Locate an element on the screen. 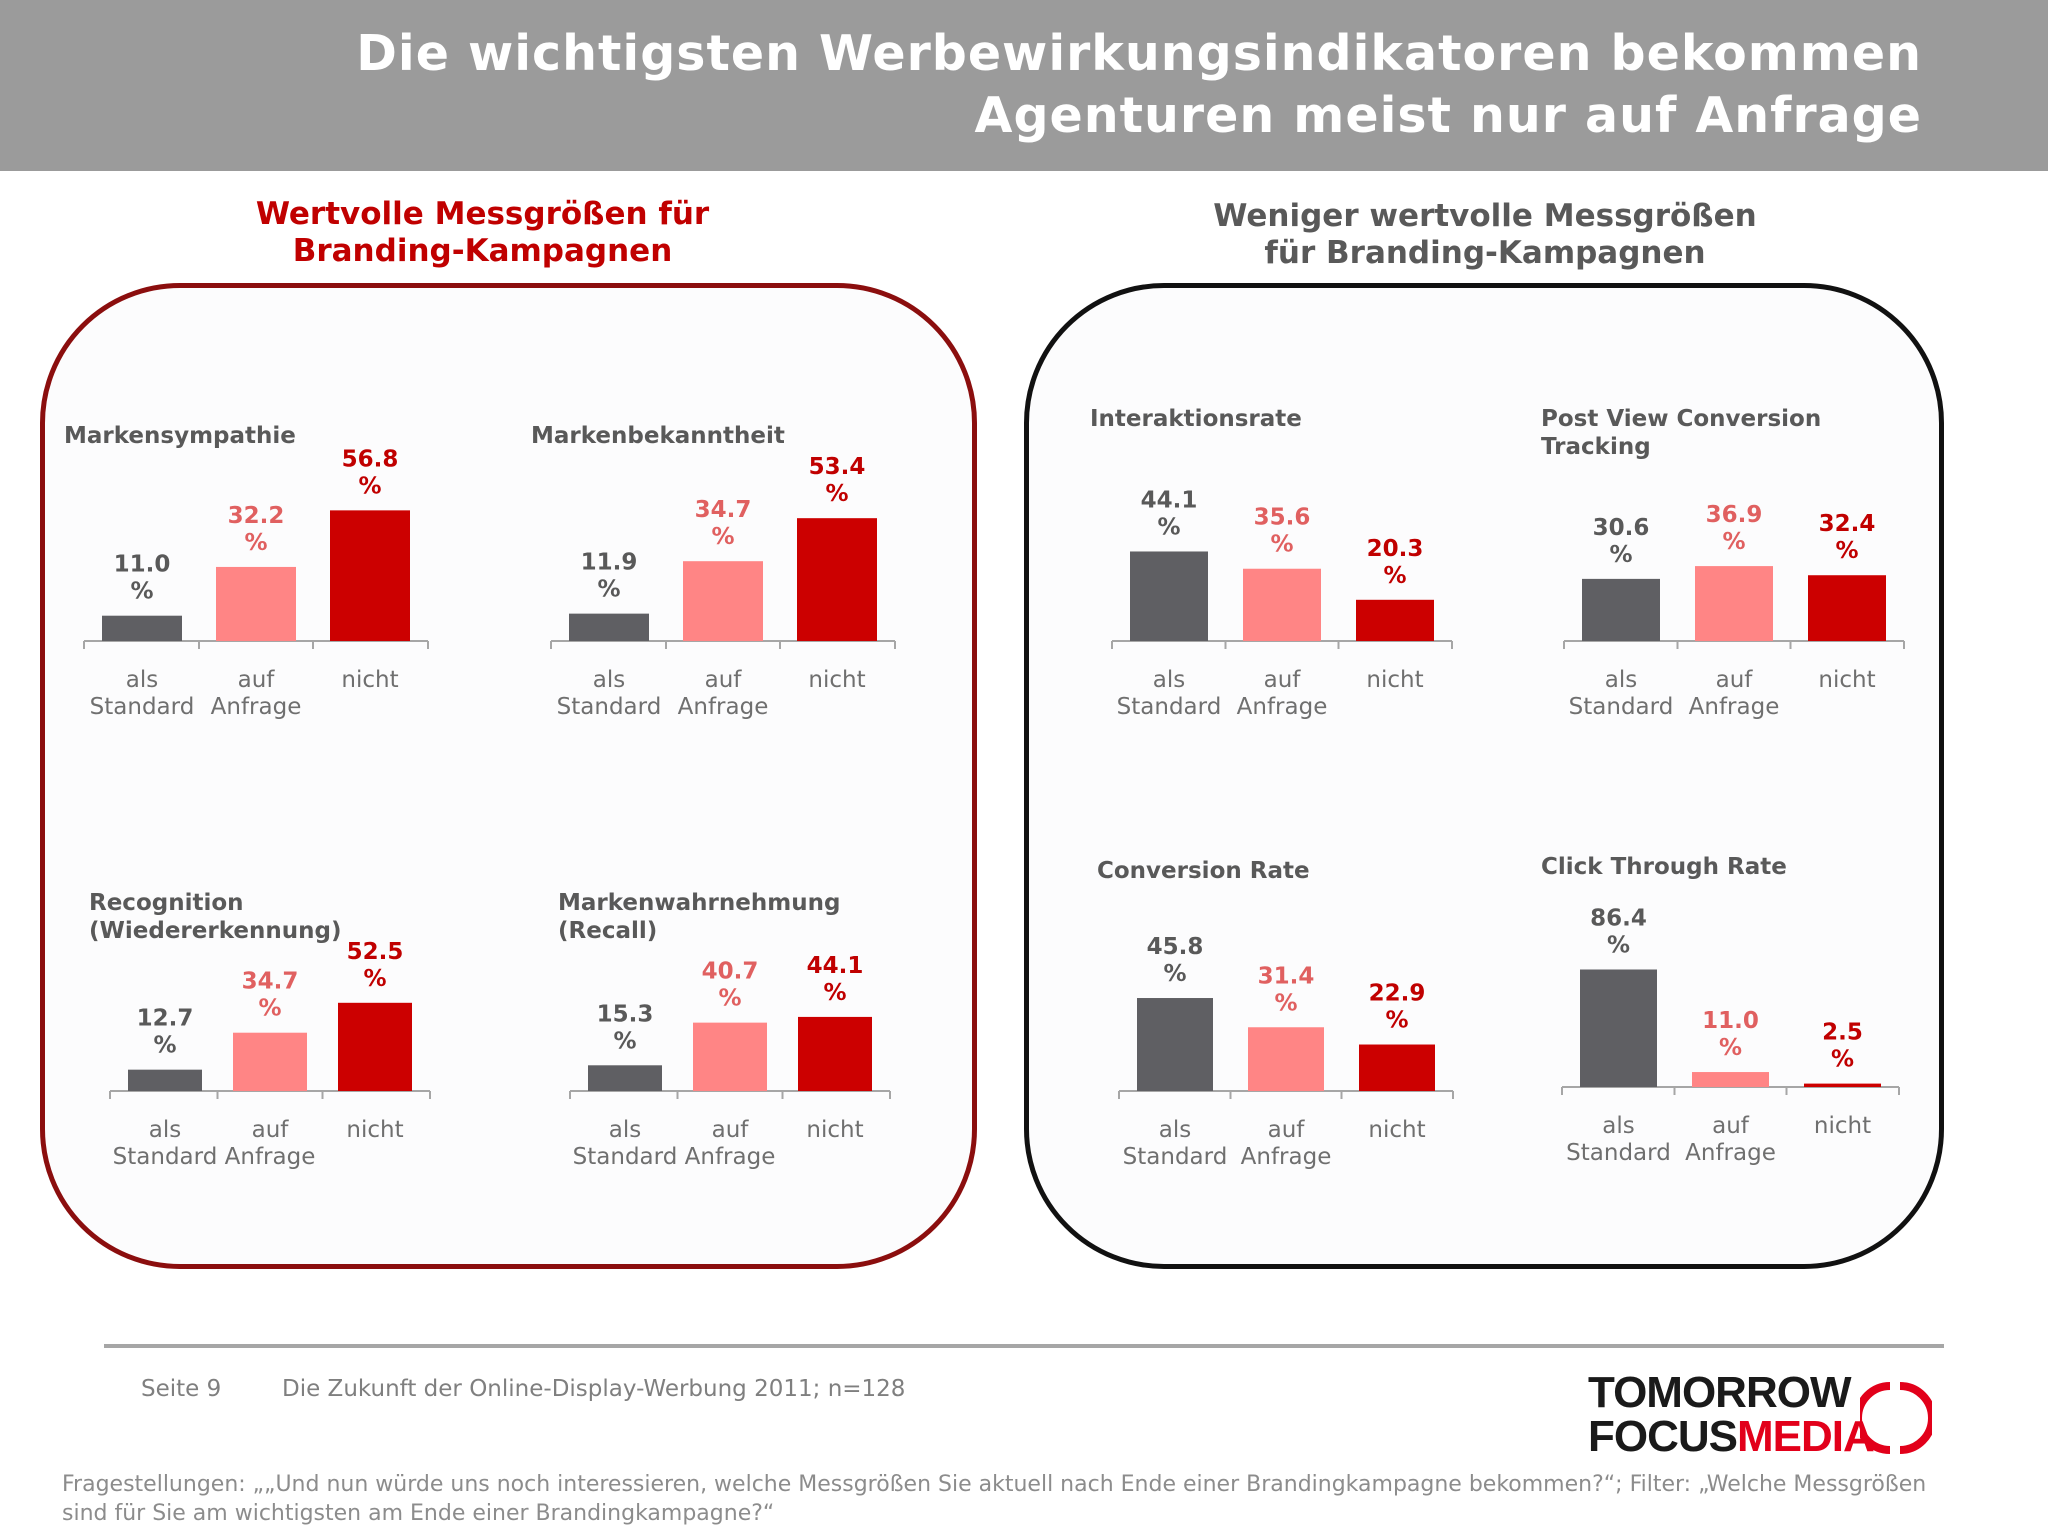  logo-text-line-2: FOCUSMEDIA is located at coordinates (1731, 1436).